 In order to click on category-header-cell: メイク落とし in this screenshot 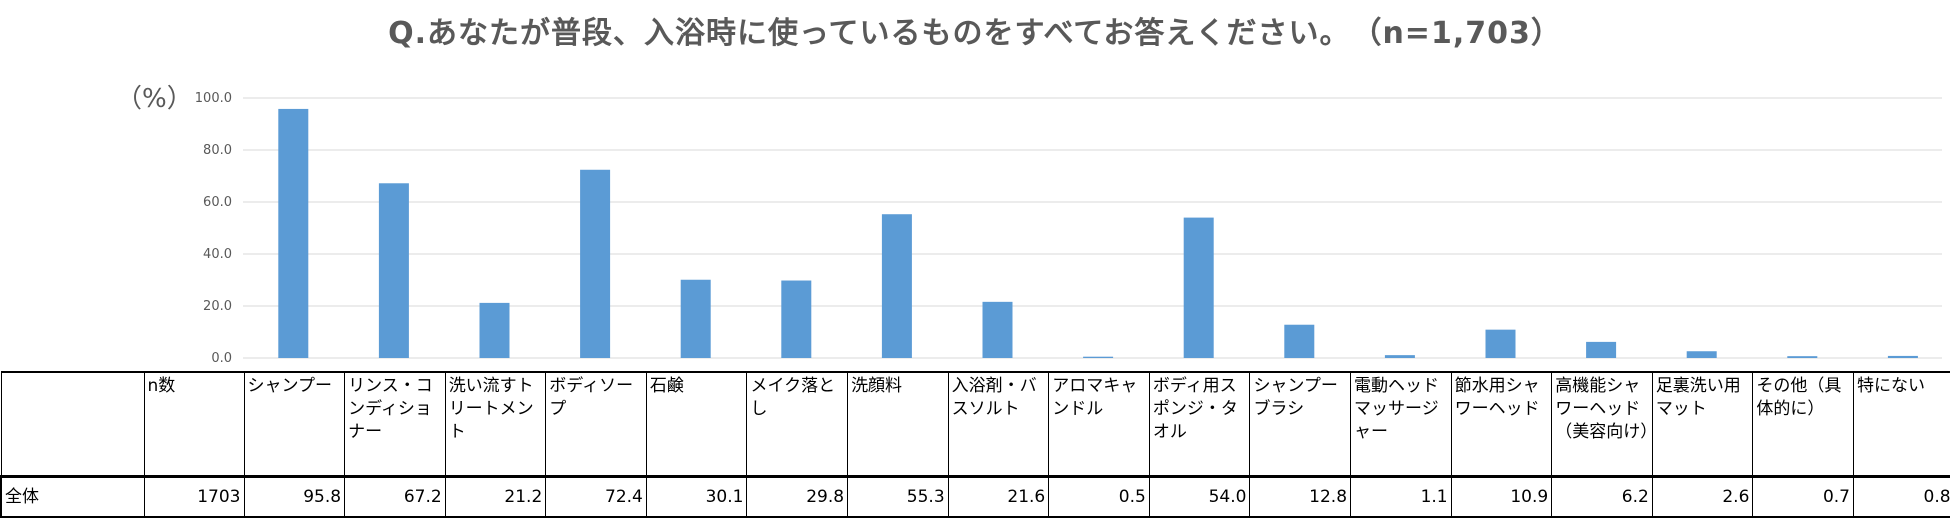, I will do `click(797, 424)`.